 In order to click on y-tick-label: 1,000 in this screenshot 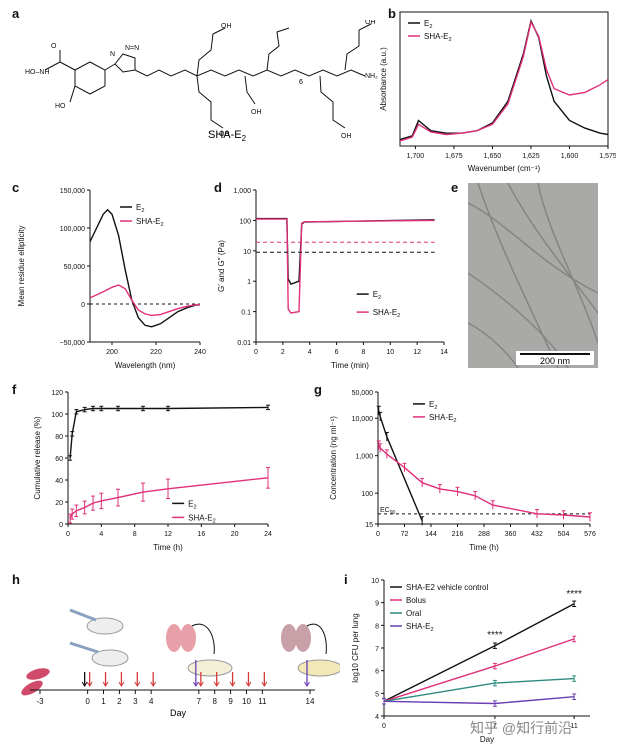, I will do `click(242, 191)`.